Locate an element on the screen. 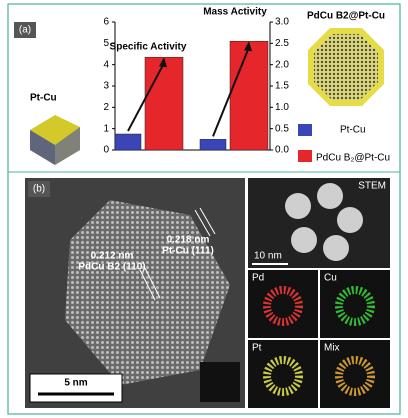 The width and height of the screenshot is (408, 418). y-tick-label: 1 is located at coordinates (106, 128).